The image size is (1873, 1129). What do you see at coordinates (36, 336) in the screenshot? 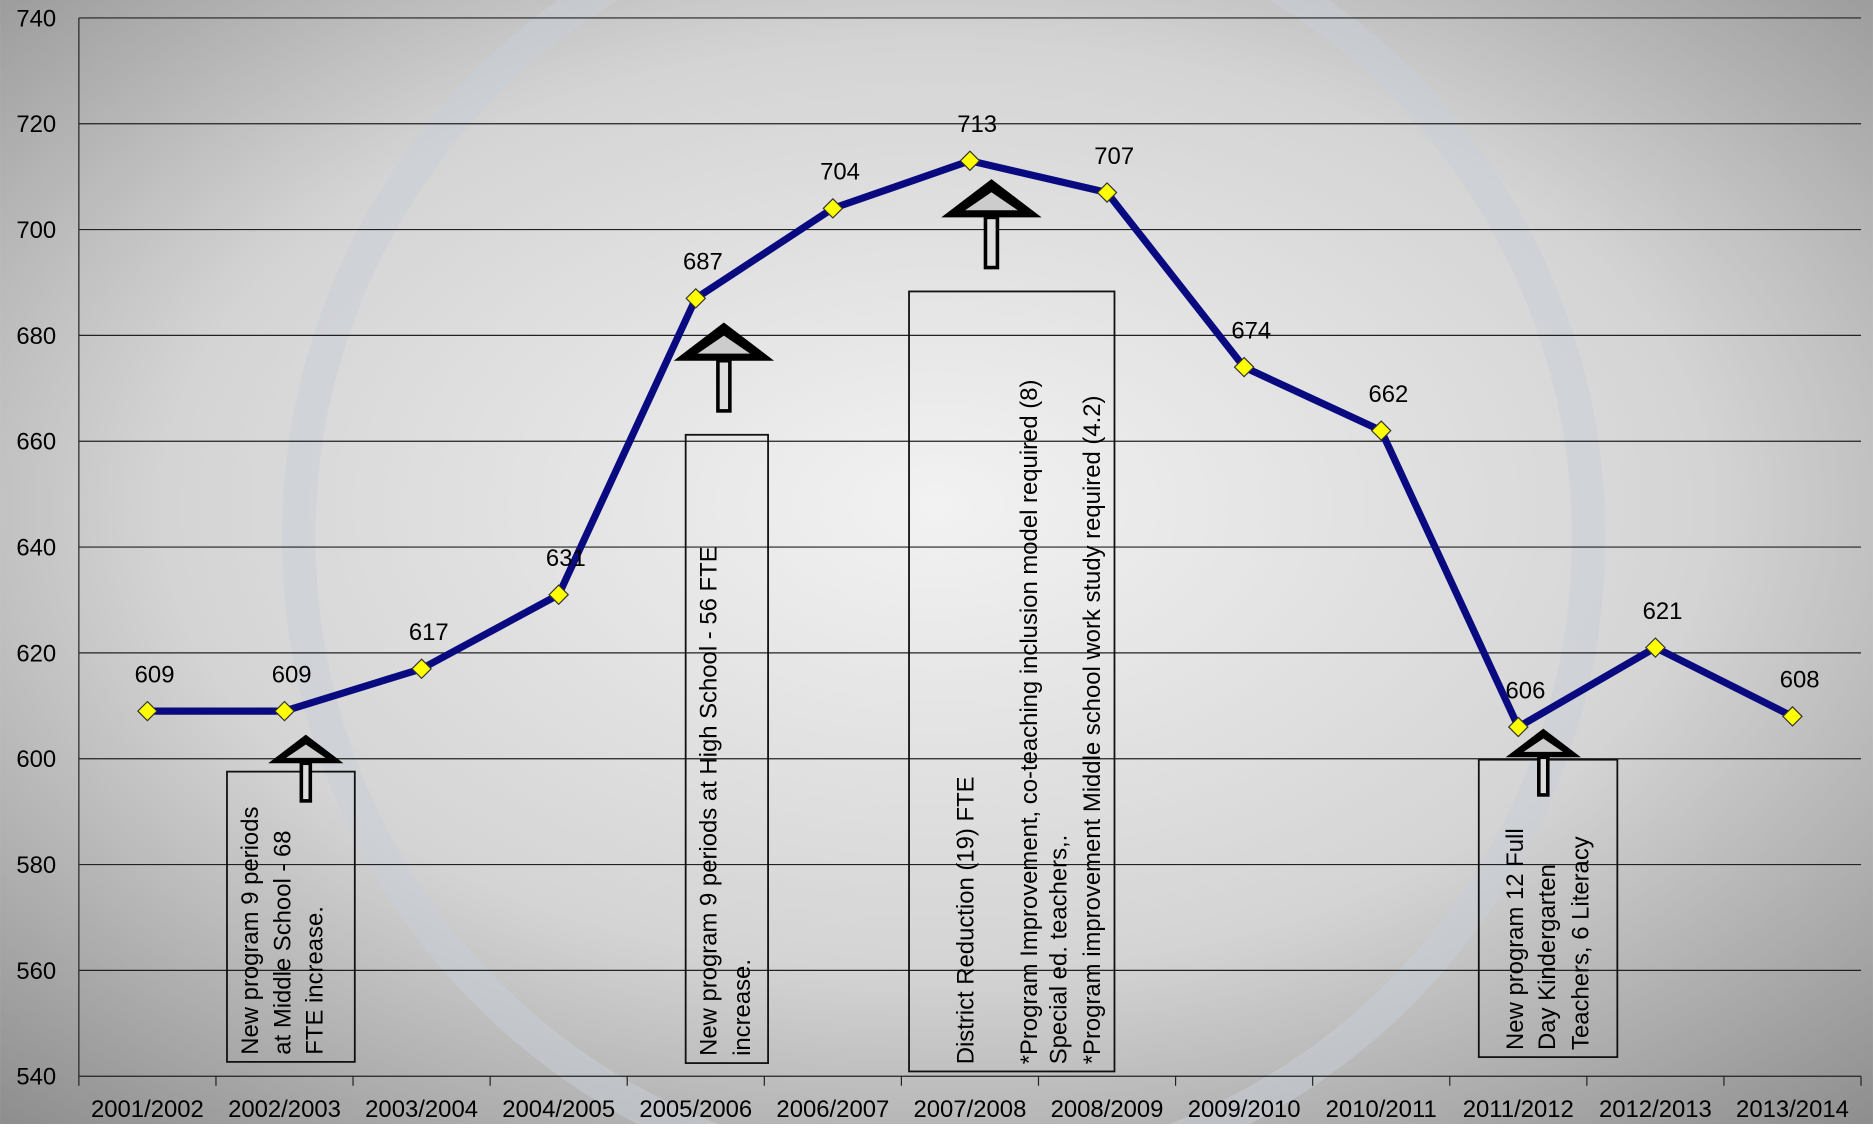
I see `y-tick-label: 680` at bounding box center [36, 336].